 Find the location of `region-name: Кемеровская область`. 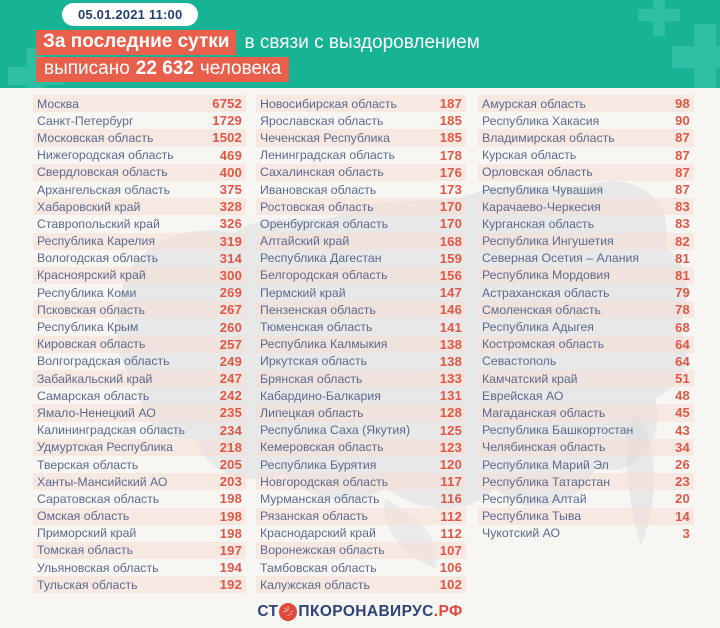

region-name: Кемеровская область is located at coordinates (322, 447).